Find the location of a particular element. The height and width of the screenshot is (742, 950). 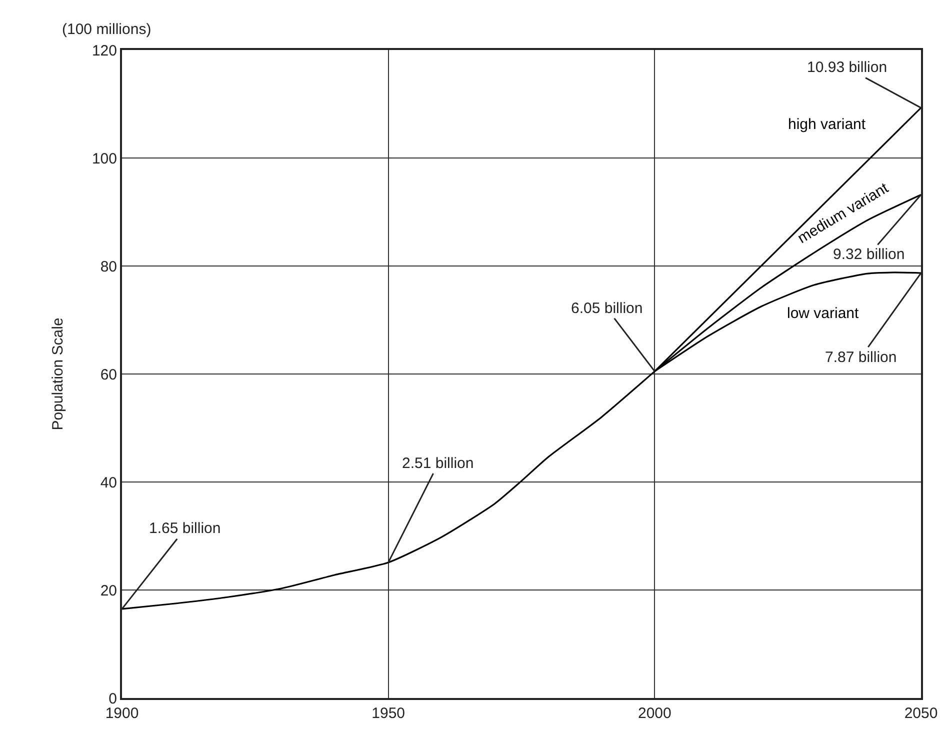

y-tick-label: 100 is located at coordinates (104, 159).